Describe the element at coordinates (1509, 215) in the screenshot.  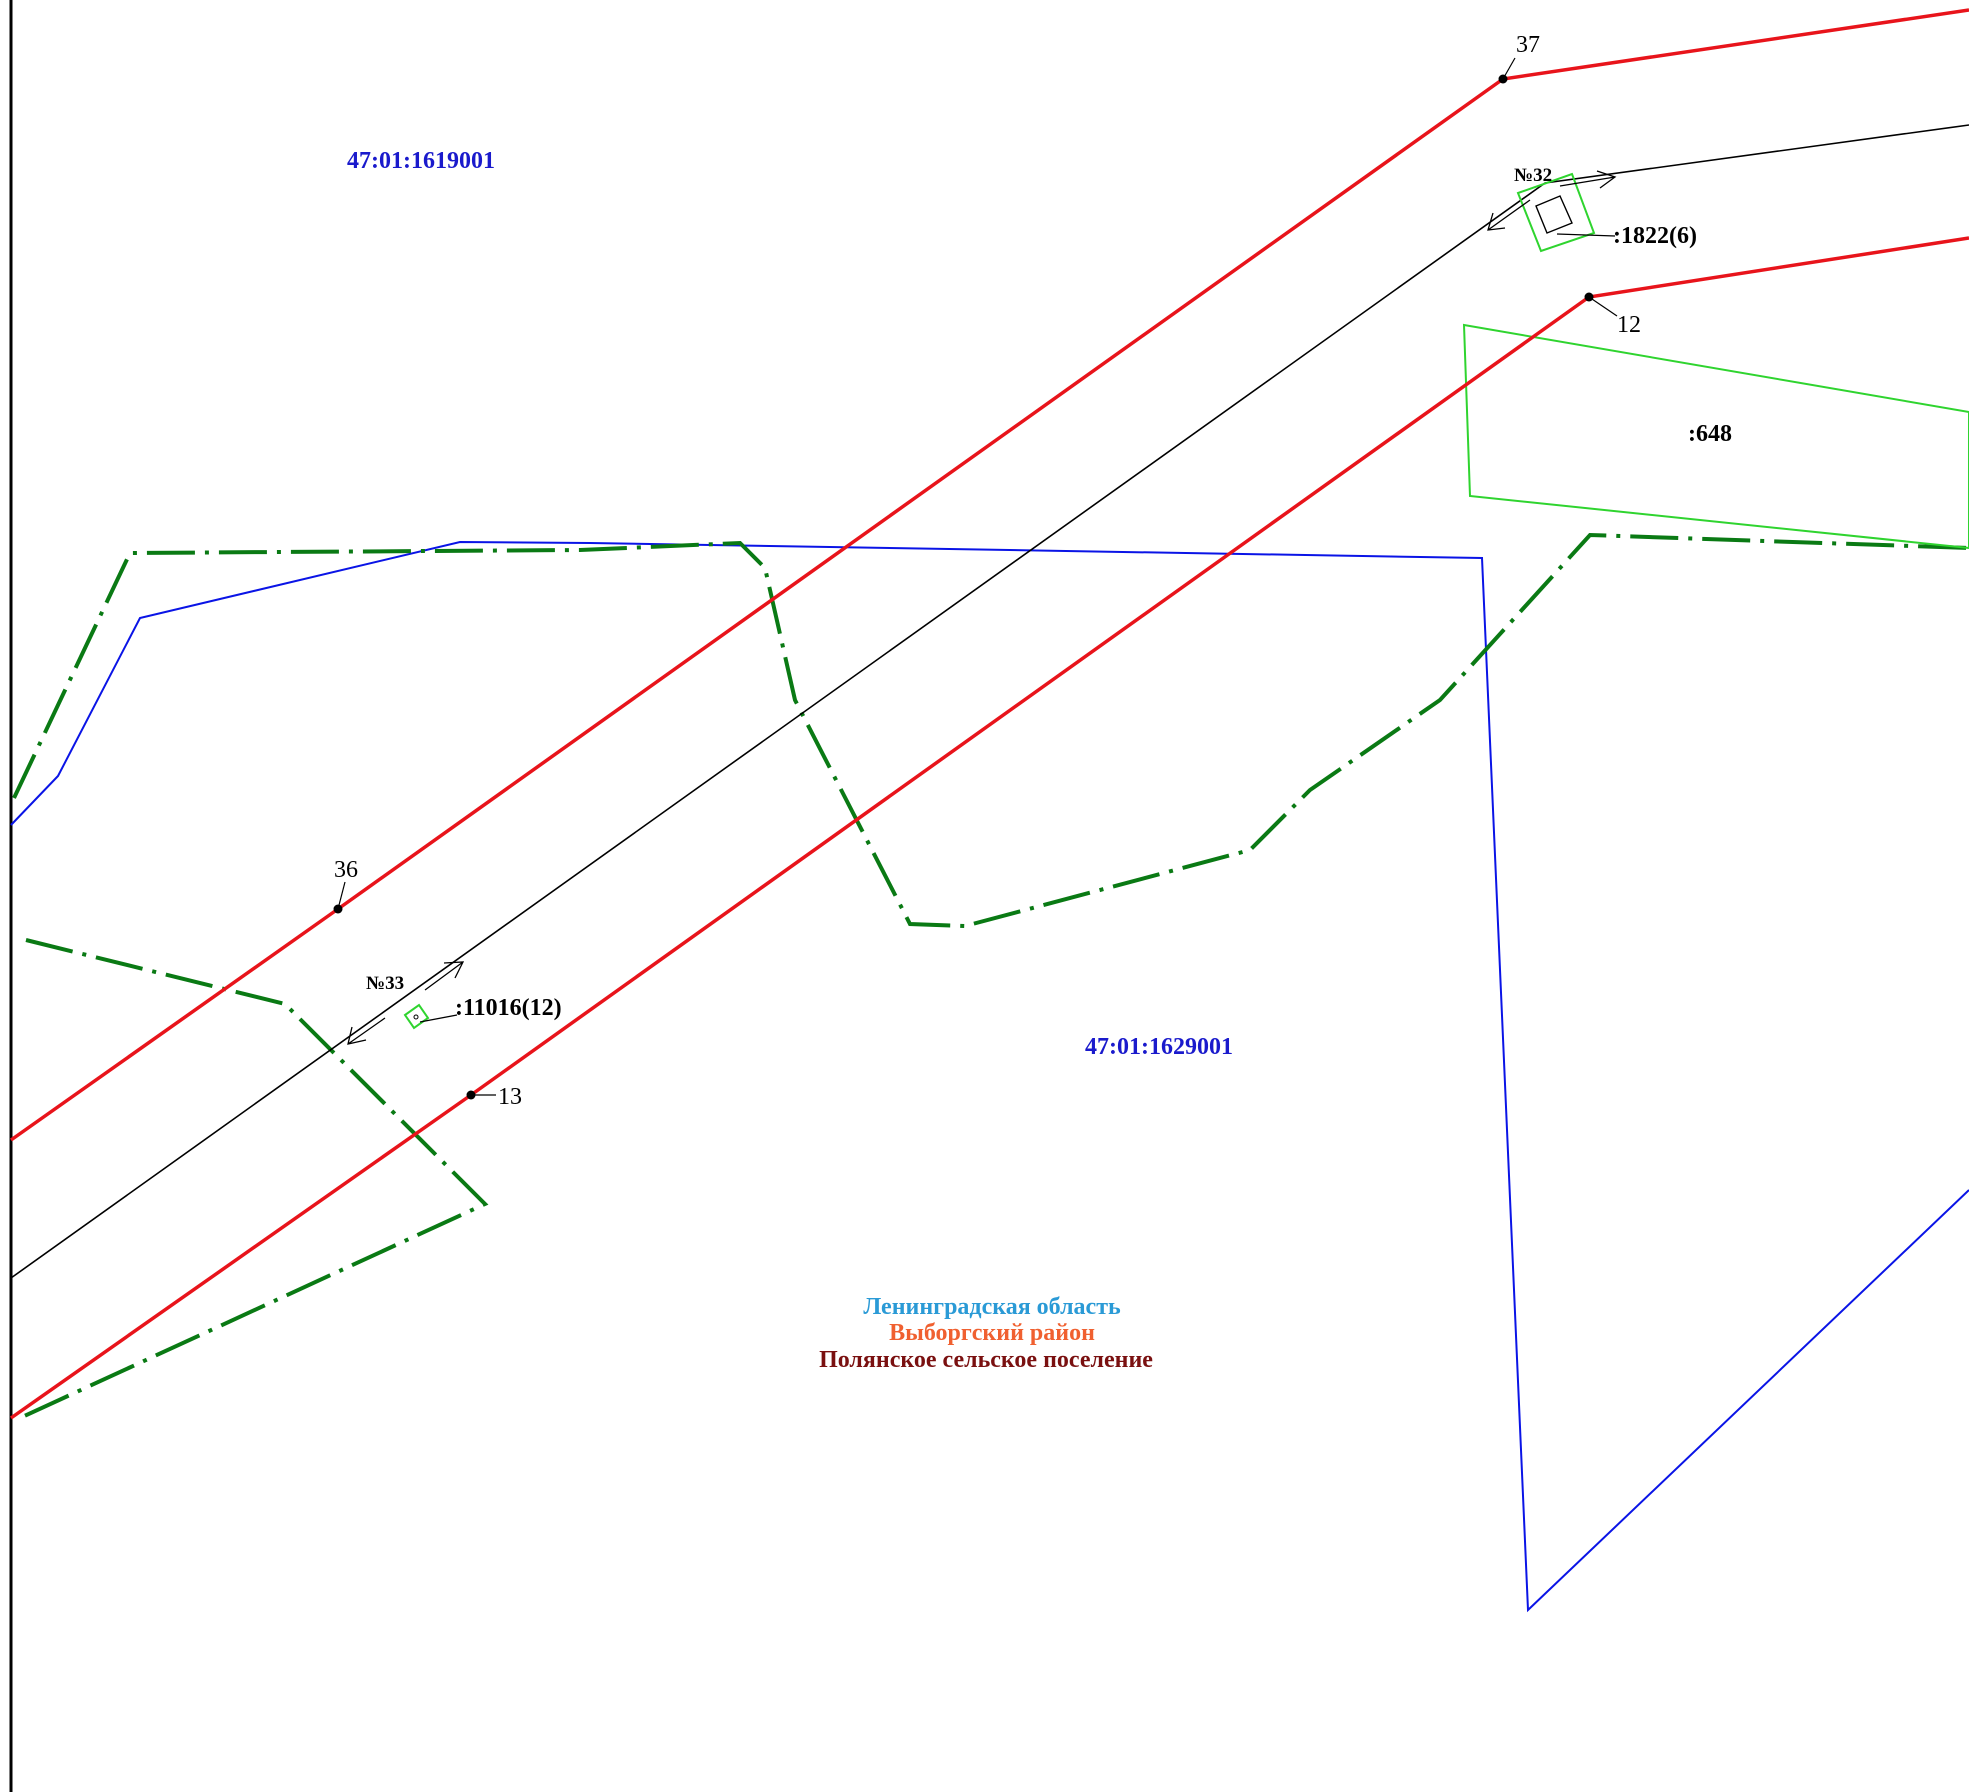
I see `arrow-32-left` at that location.